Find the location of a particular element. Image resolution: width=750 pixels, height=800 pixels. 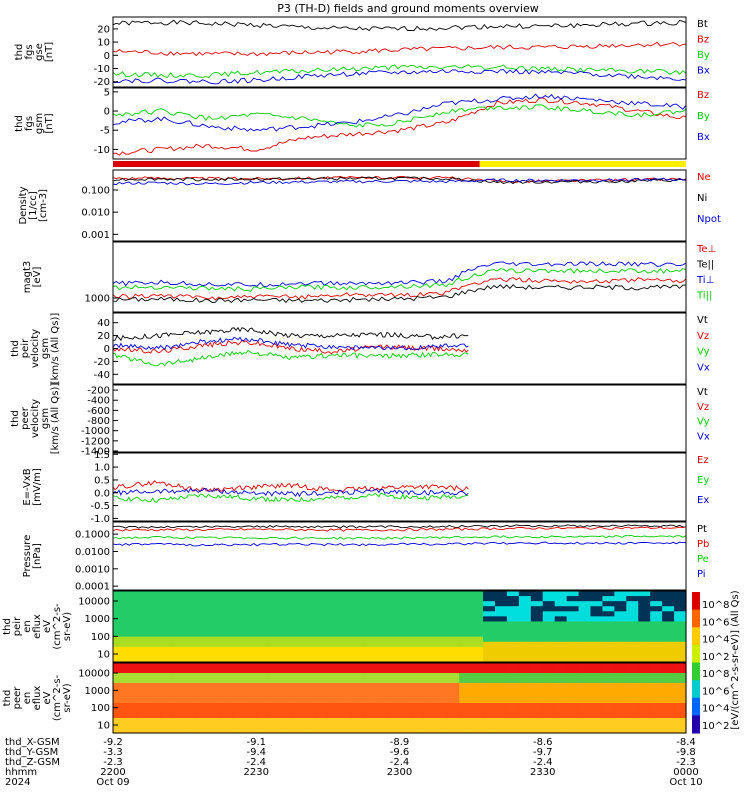

y-axis-label: peir is located at coordinates (17, 626).